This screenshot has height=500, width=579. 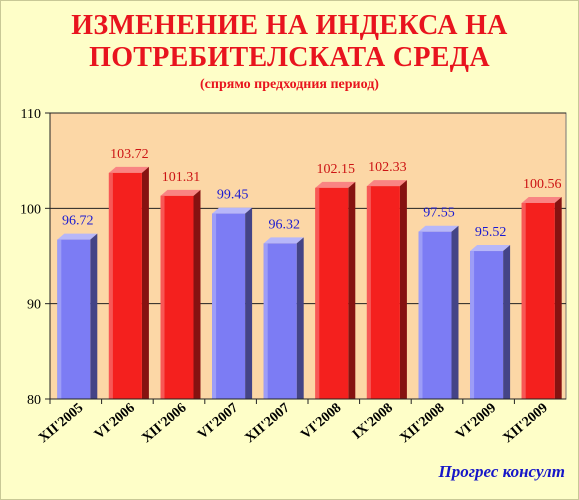 I want to click on x-tick-label: XII'2006, so click(x=164, y=423).